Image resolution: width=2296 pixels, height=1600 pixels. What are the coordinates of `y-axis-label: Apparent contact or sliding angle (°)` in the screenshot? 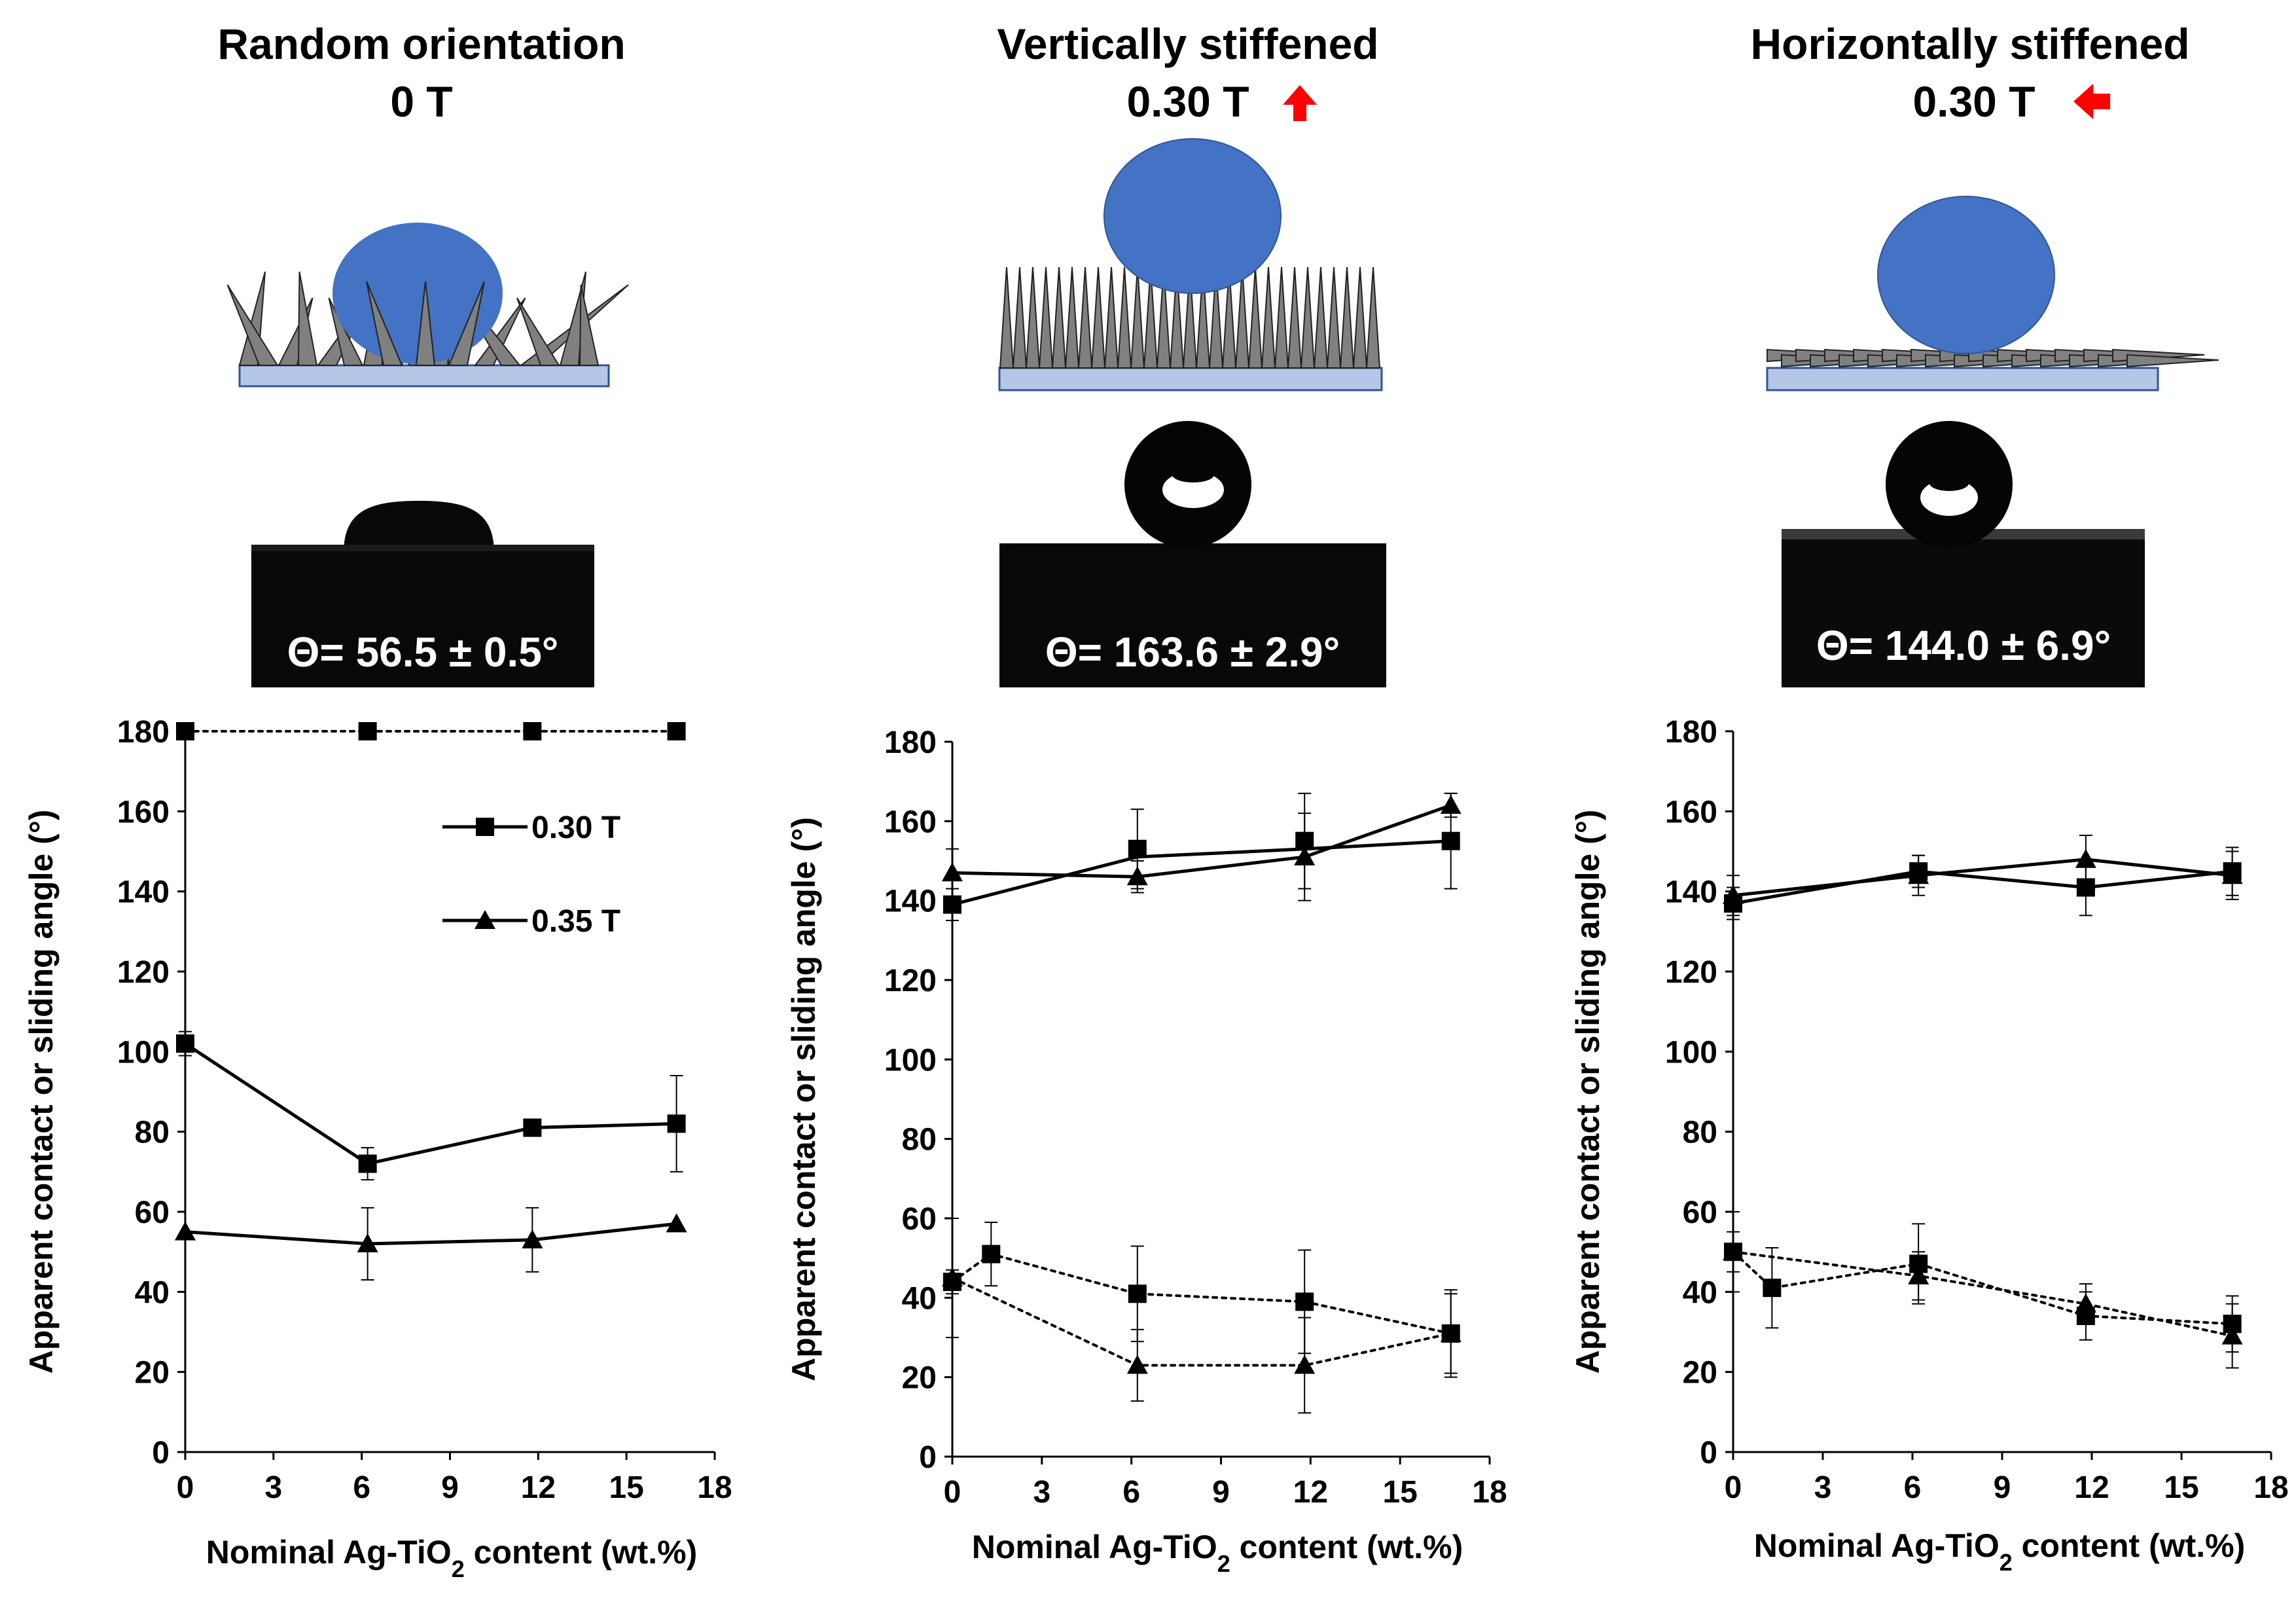 It's located at (1588, 1092).